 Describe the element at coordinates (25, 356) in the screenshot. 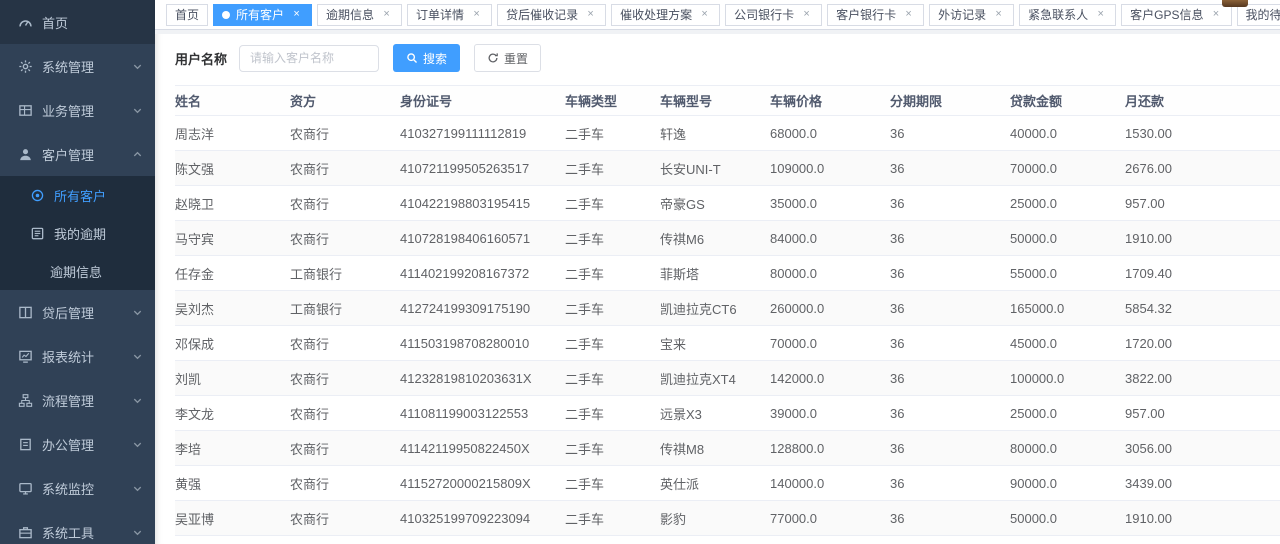

I see `chart-icon` at that location.